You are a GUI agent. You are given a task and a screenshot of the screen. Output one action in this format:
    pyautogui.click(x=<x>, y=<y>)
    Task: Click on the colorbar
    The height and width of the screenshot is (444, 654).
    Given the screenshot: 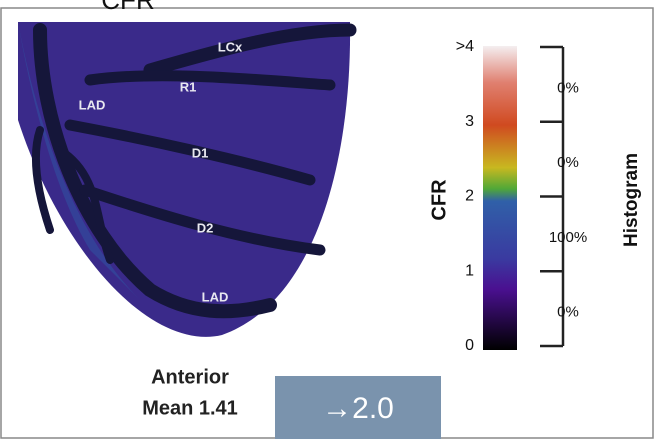 What is the action you would take?
    pyautogui.click(x=500, y=198)
    